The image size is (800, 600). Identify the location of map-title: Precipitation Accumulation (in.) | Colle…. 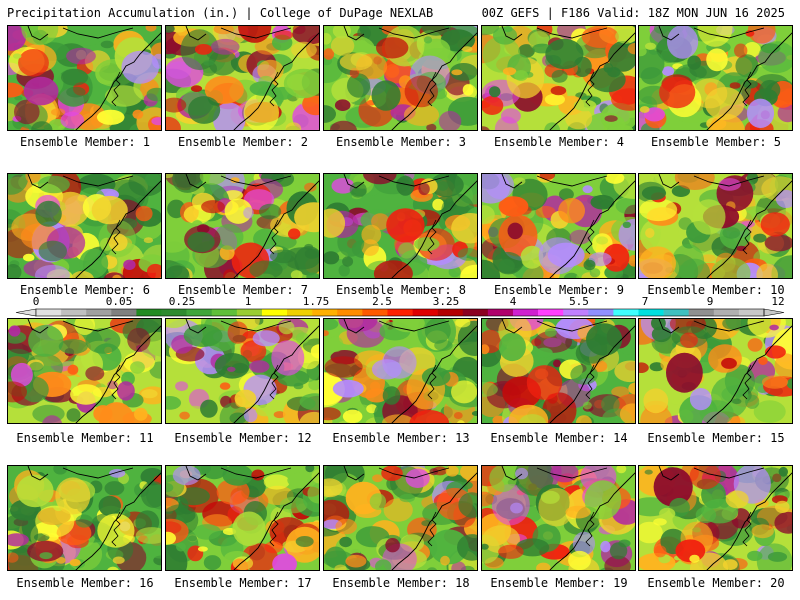
(220, 13).